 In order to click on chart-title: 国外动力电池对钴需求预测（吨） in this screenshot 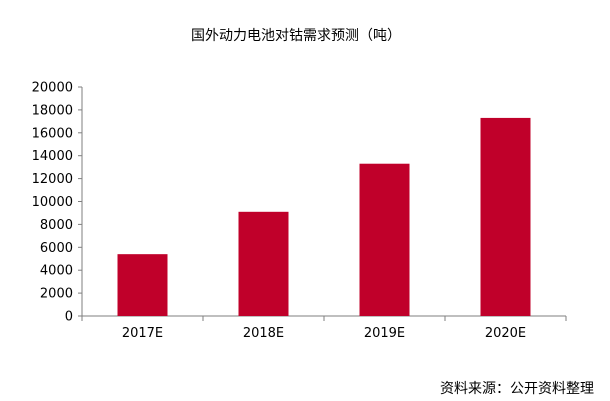, I will do `click(296, 36)`.